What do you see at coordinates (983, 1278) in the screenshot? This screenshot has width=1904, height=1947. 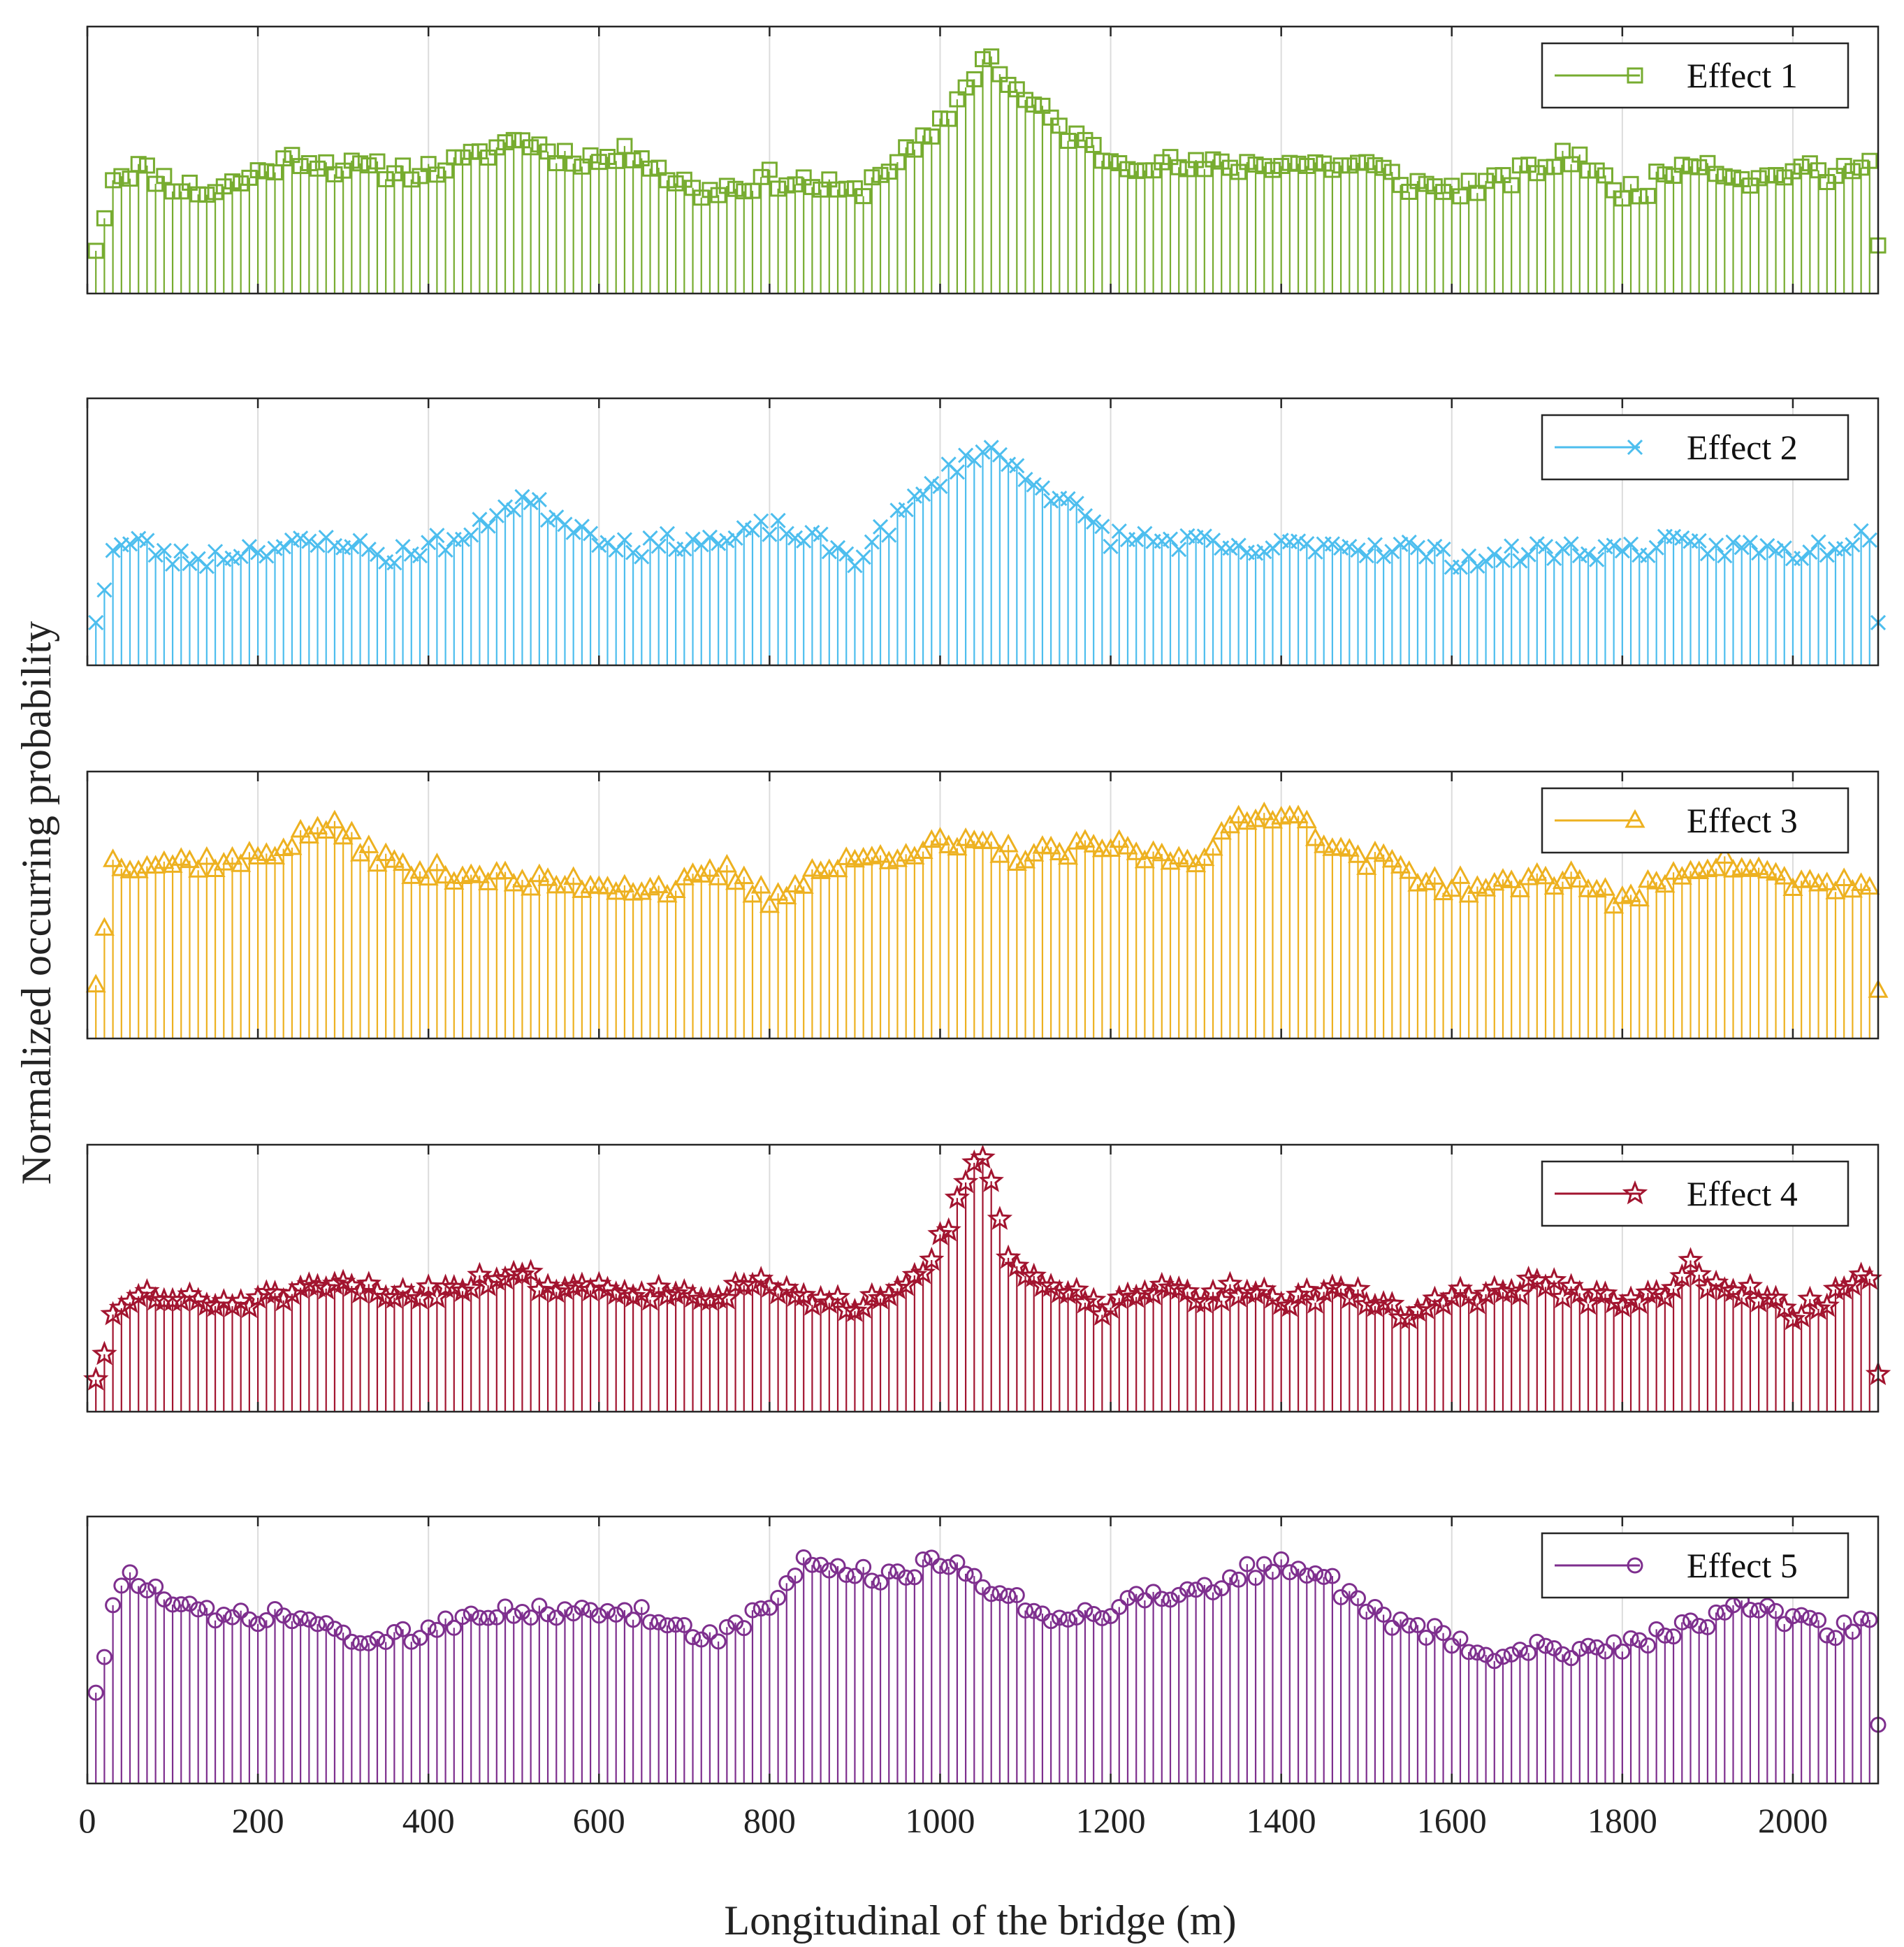 I see `axes-frame` at bounding box center [983, 1278].